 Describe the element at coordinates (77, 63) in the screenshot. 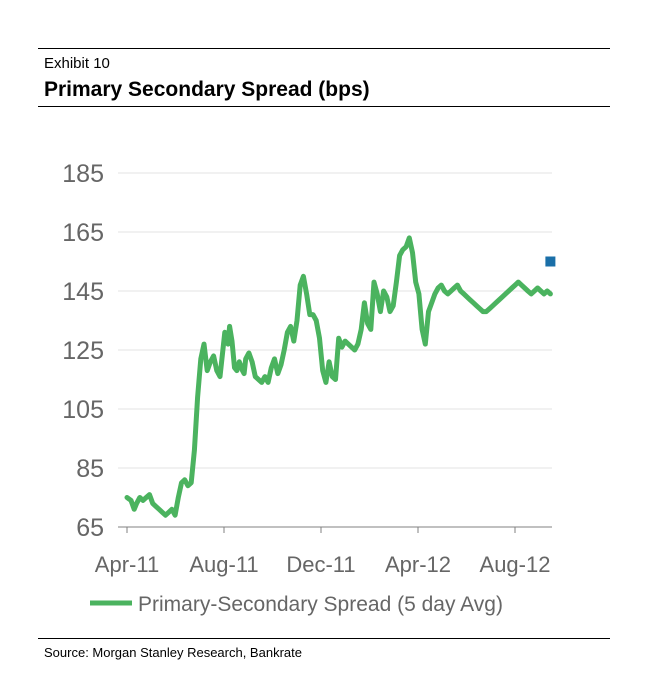

I see `exhibit-label: Exhibit 10` at that location.